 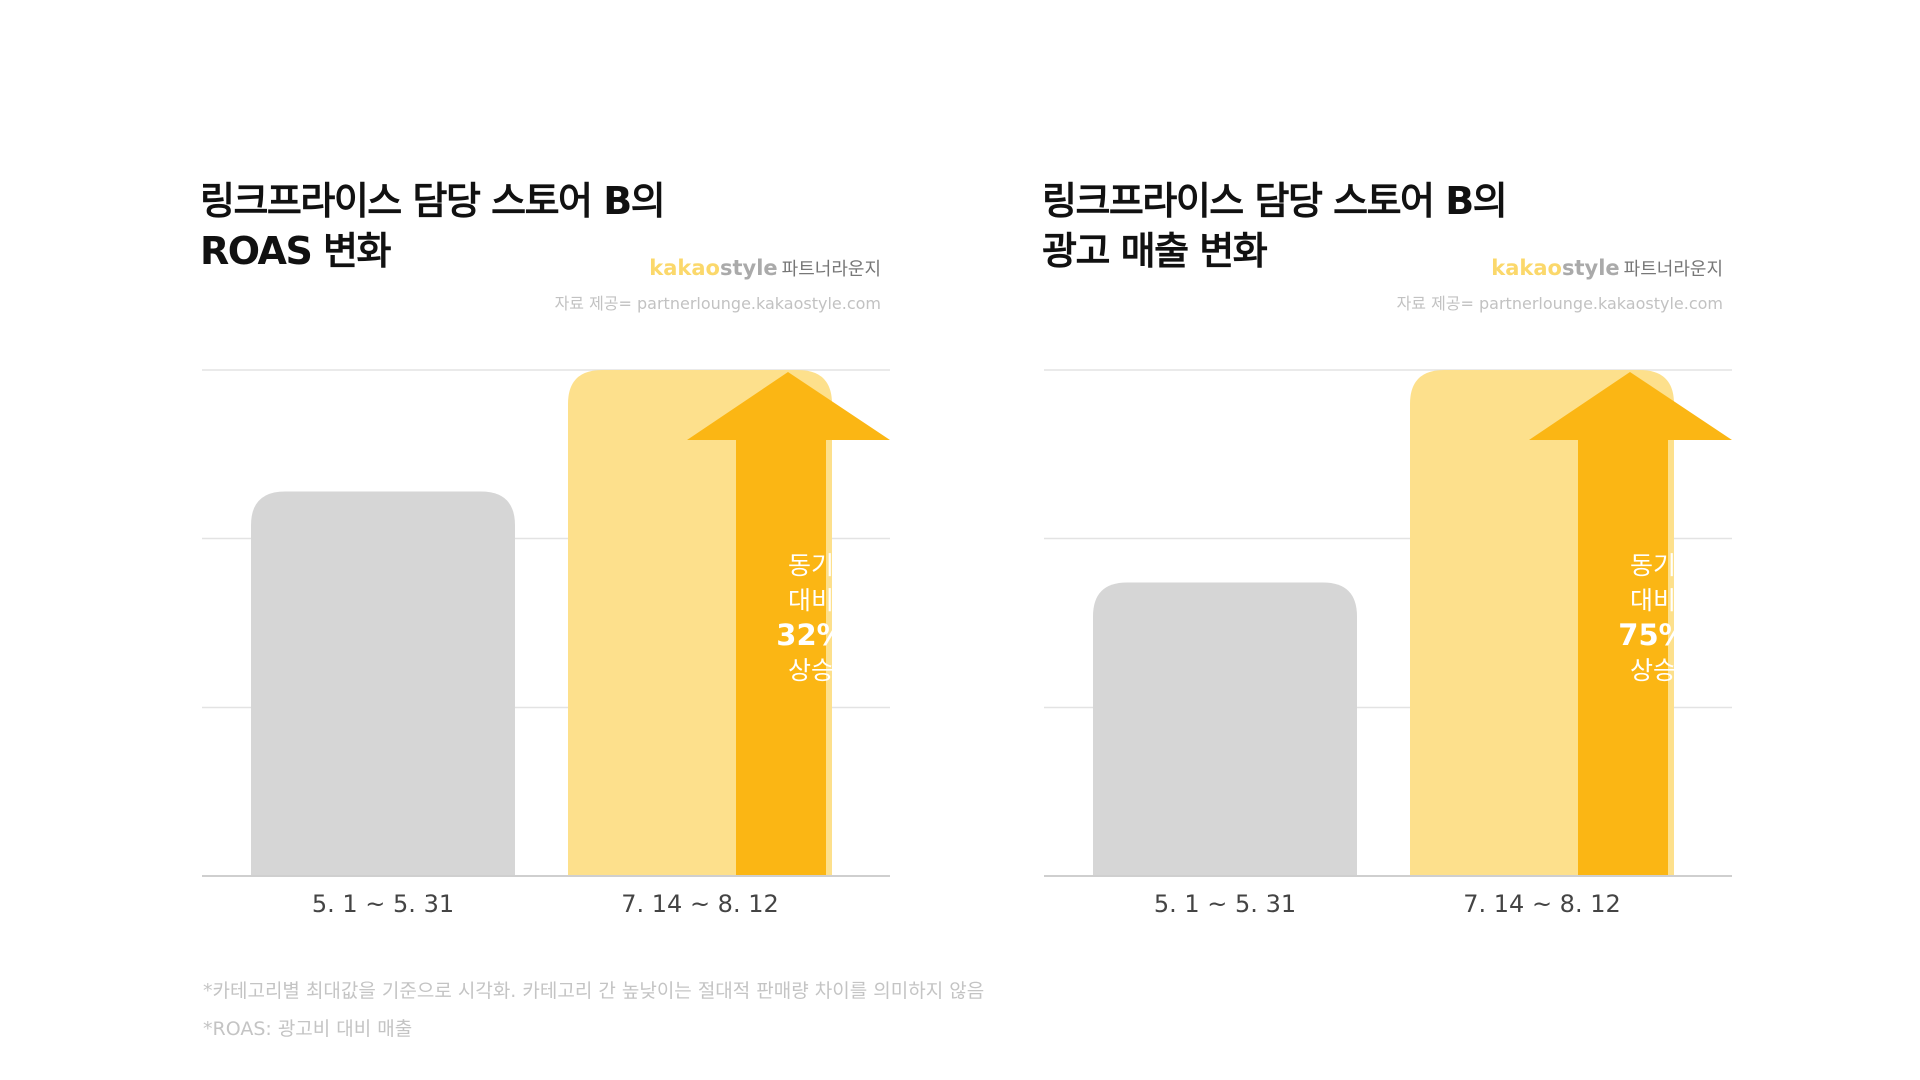 I want to click on chart-title-line2: ROAS 변화, so click(x=295, y=251).